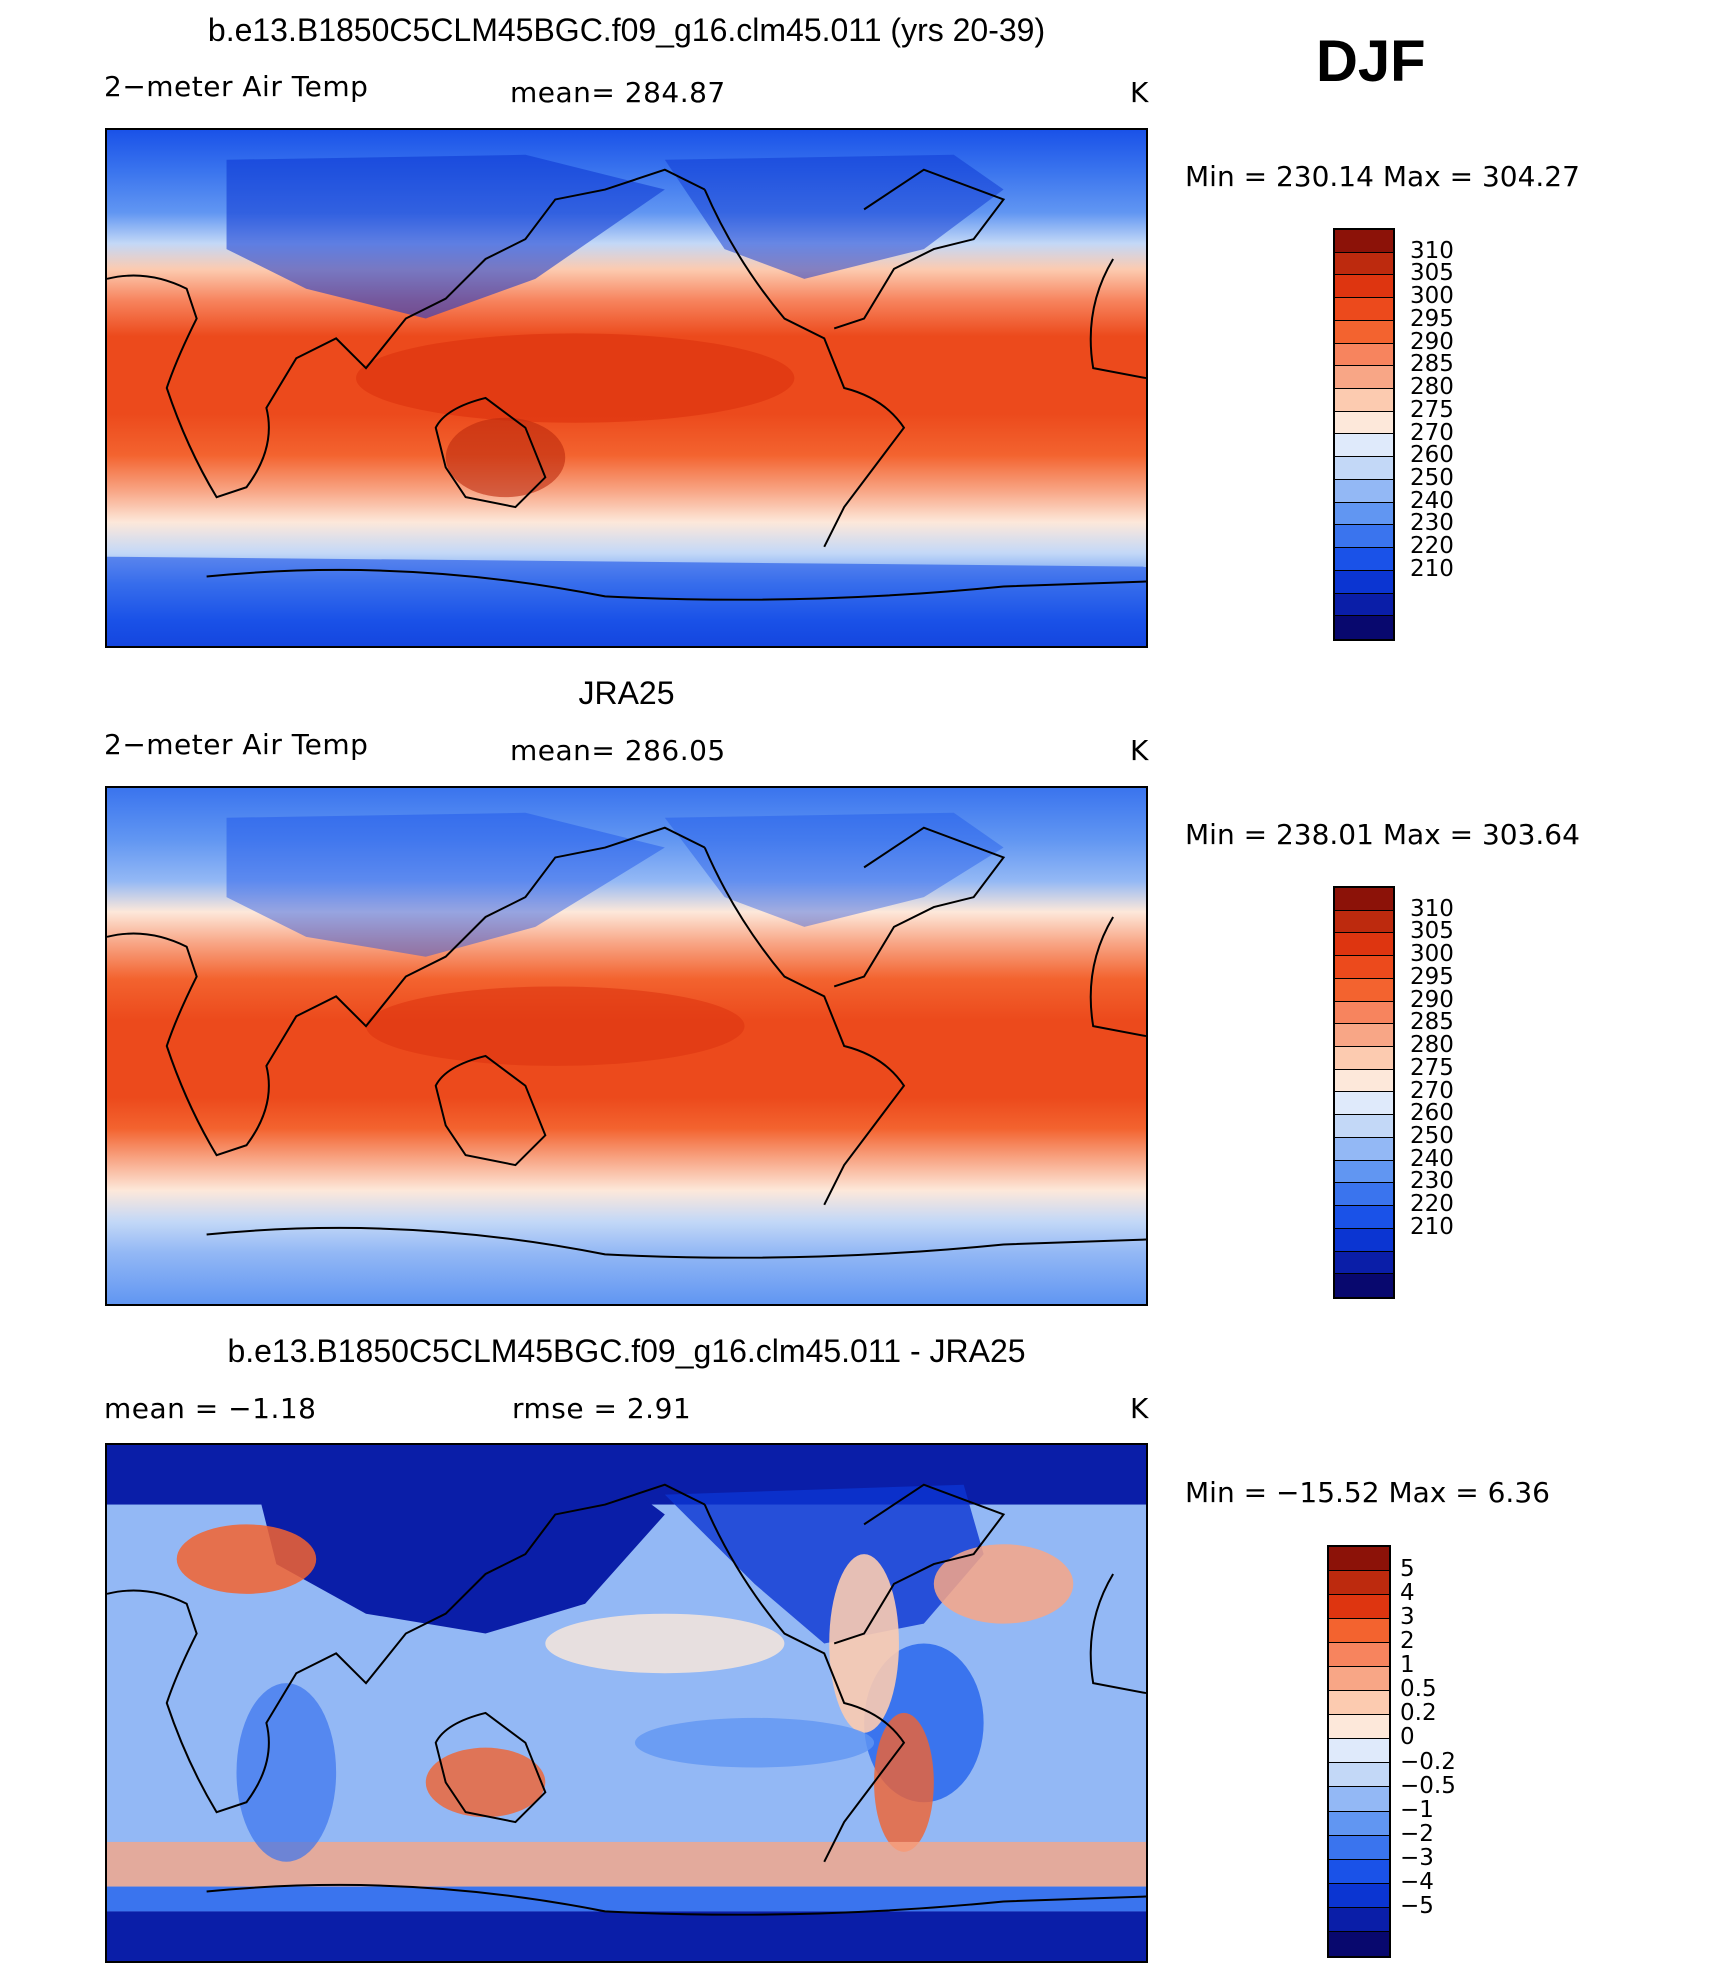 This screenshot has width=1710, height=1969. I want to click on panel2-units-label: K, so click(1139, 750).